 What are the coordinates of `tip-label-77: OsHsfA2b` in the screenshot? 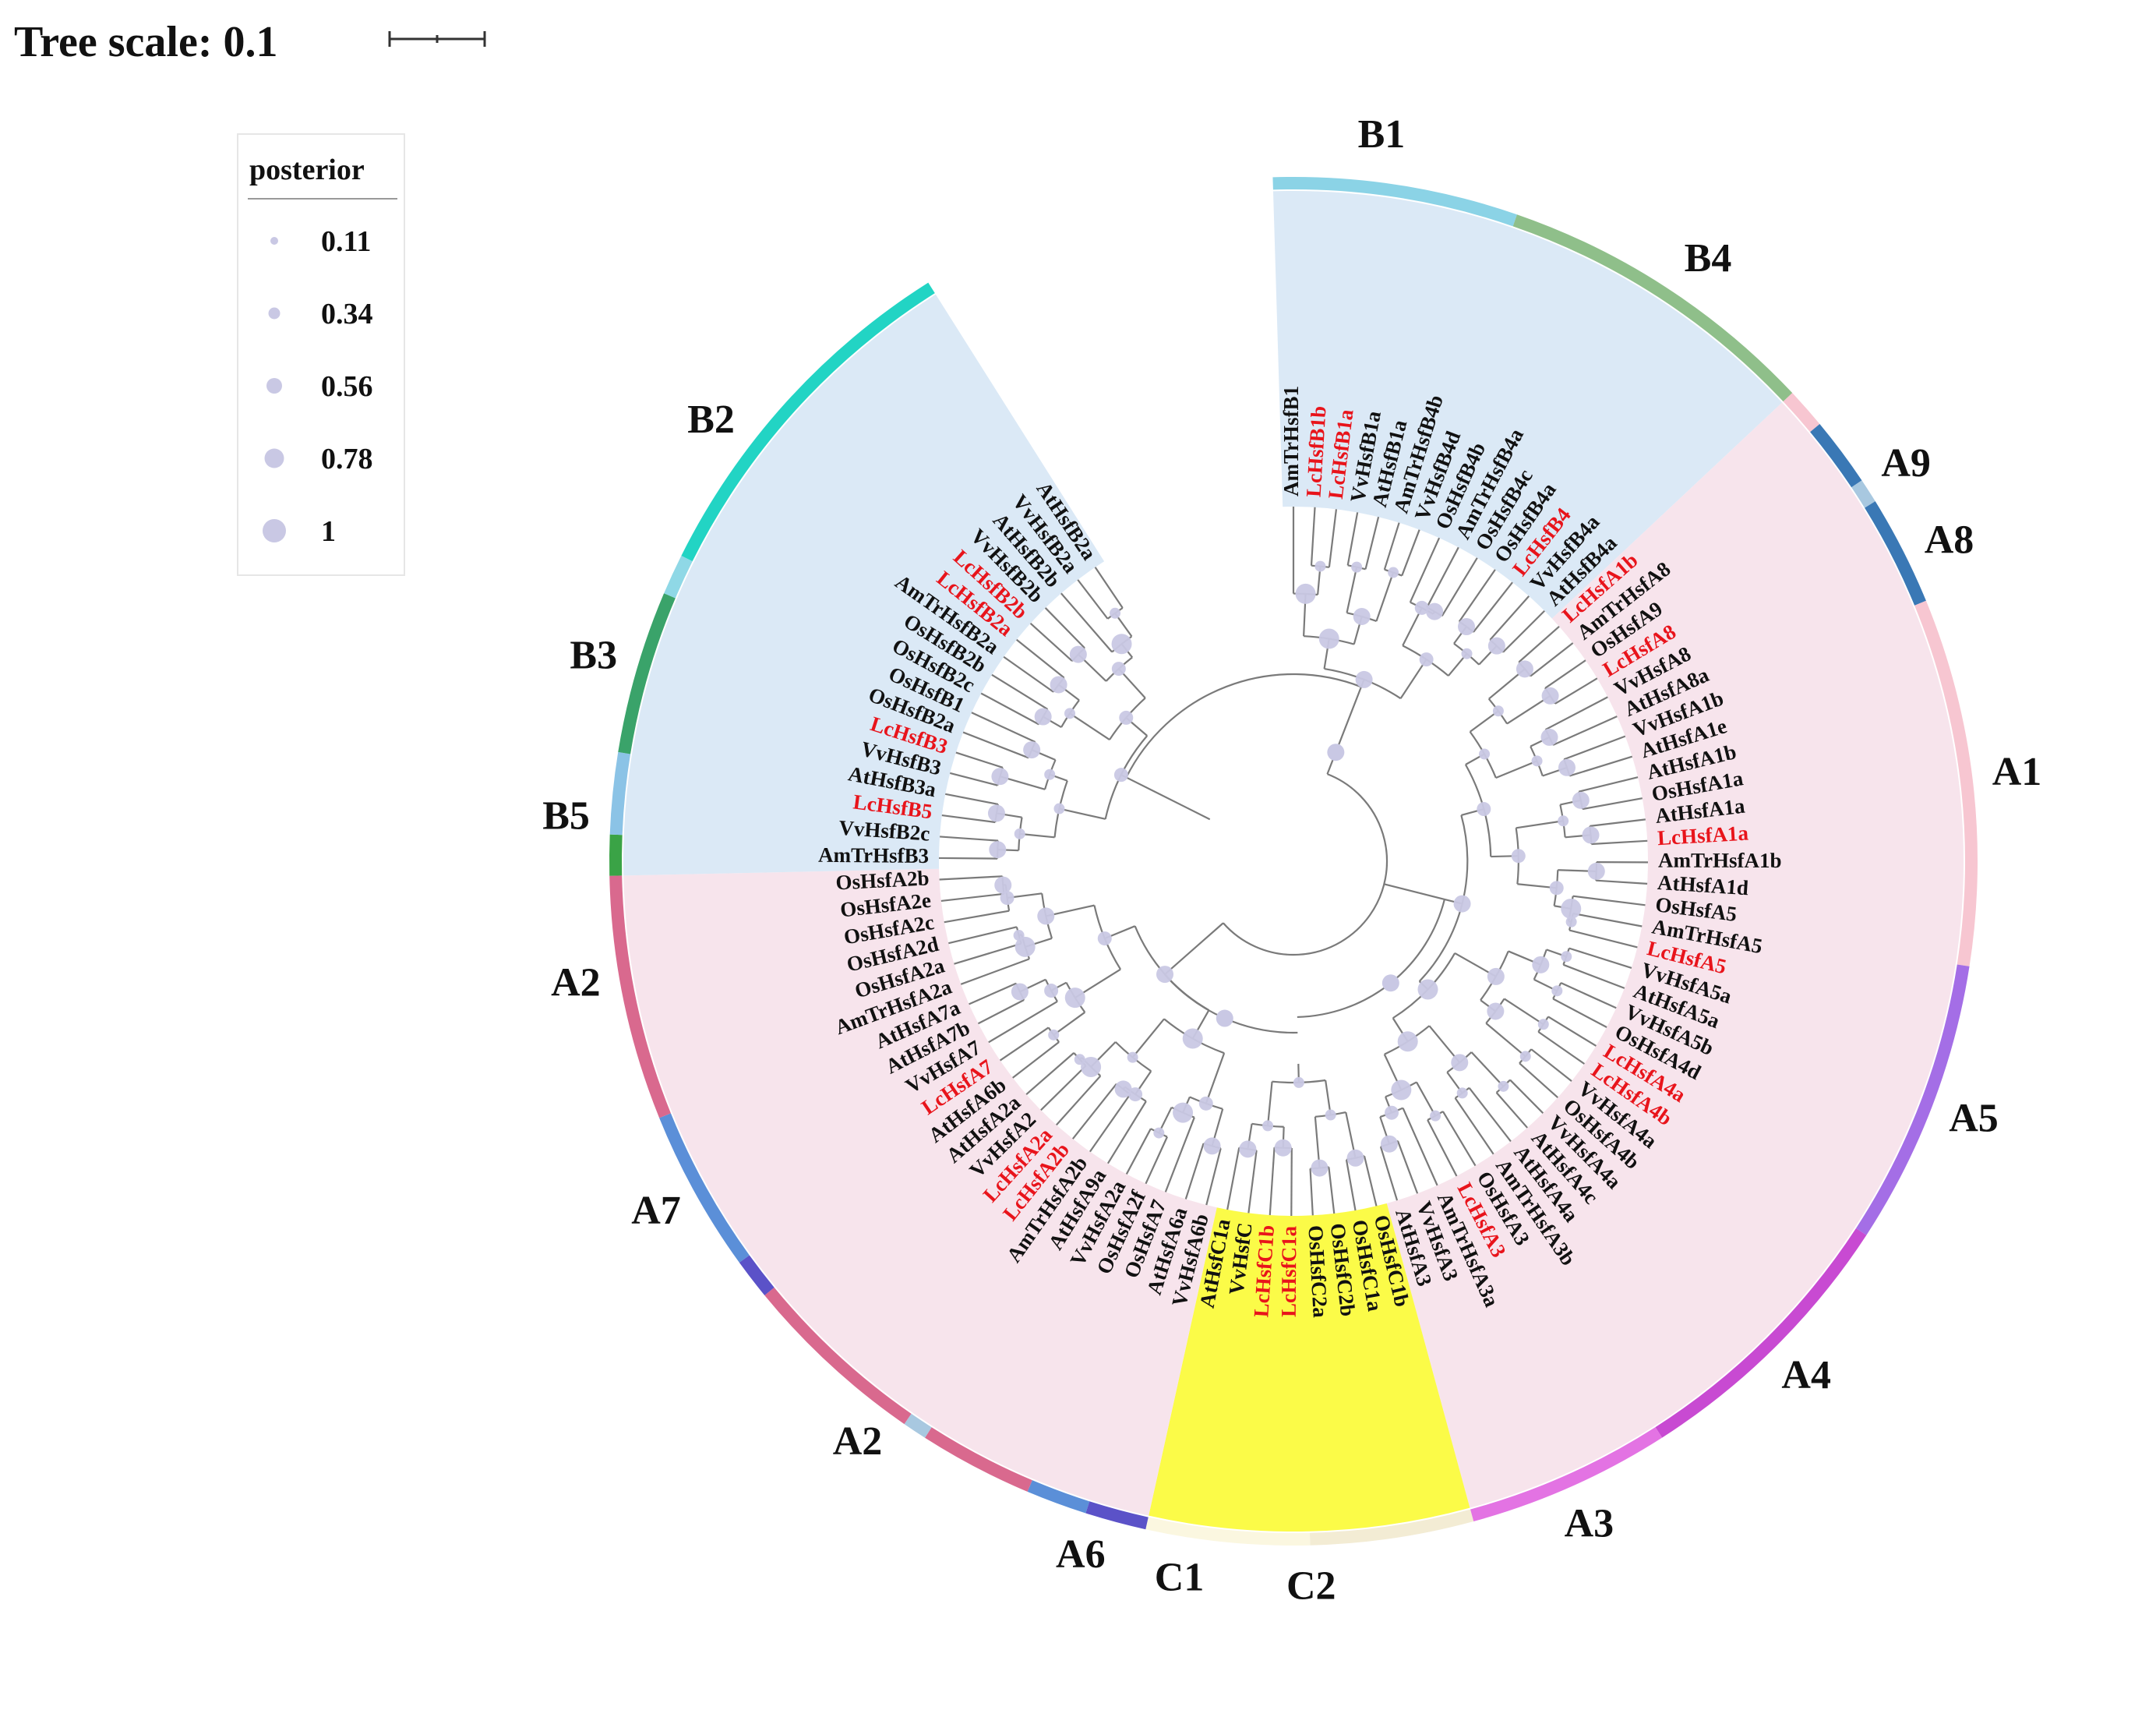 It's located at (882, 880).